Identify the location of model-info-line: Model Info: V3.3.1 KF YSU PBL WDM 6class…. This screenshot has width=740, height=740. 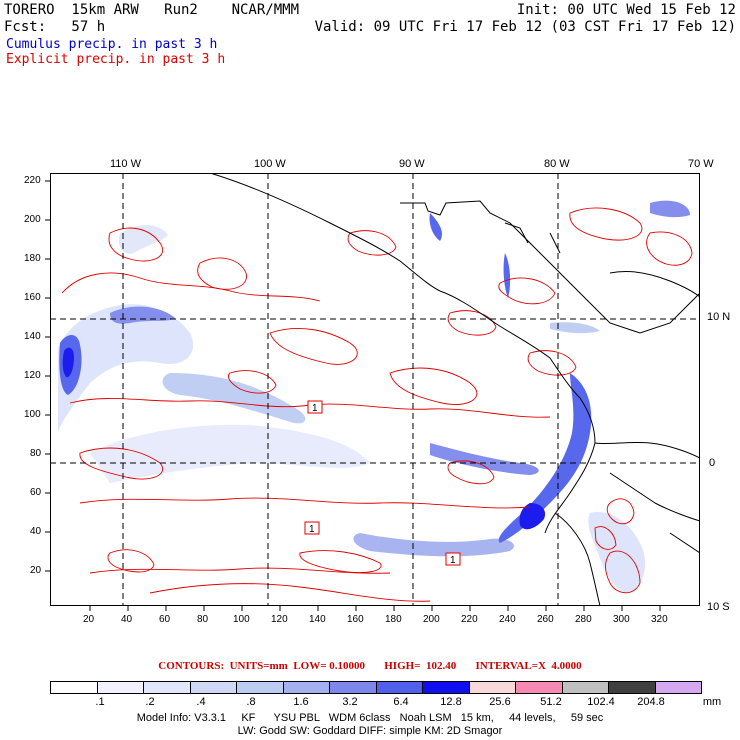
(370, 718).